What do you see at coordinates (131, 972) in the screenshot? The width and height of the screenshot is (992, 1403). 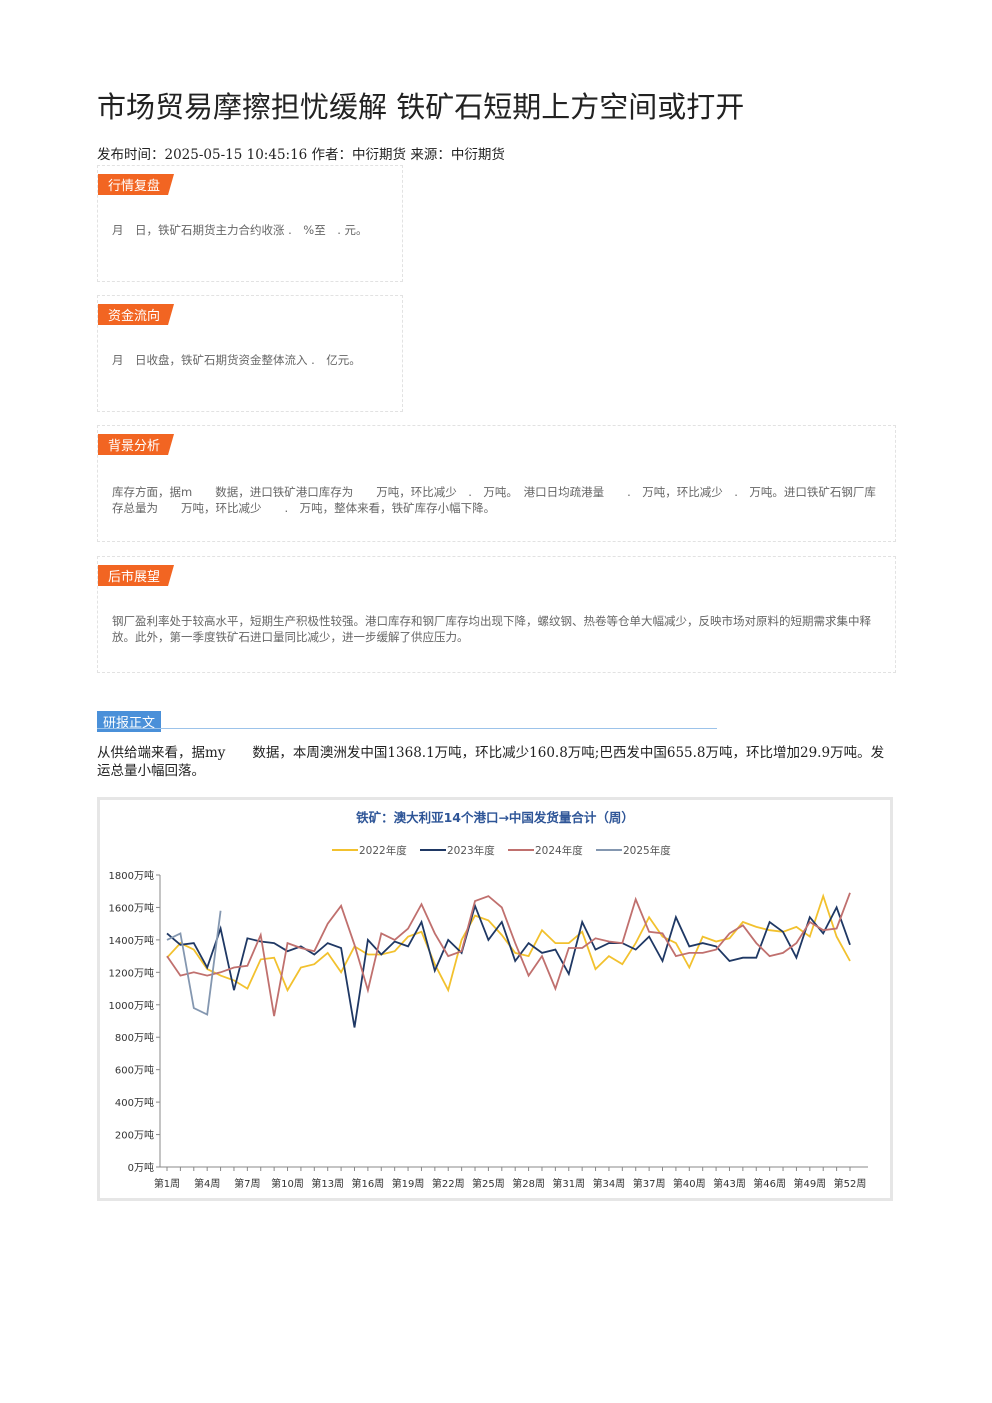 I see `y-tick-label: 1200万吨` at bounding box center [131, 972].